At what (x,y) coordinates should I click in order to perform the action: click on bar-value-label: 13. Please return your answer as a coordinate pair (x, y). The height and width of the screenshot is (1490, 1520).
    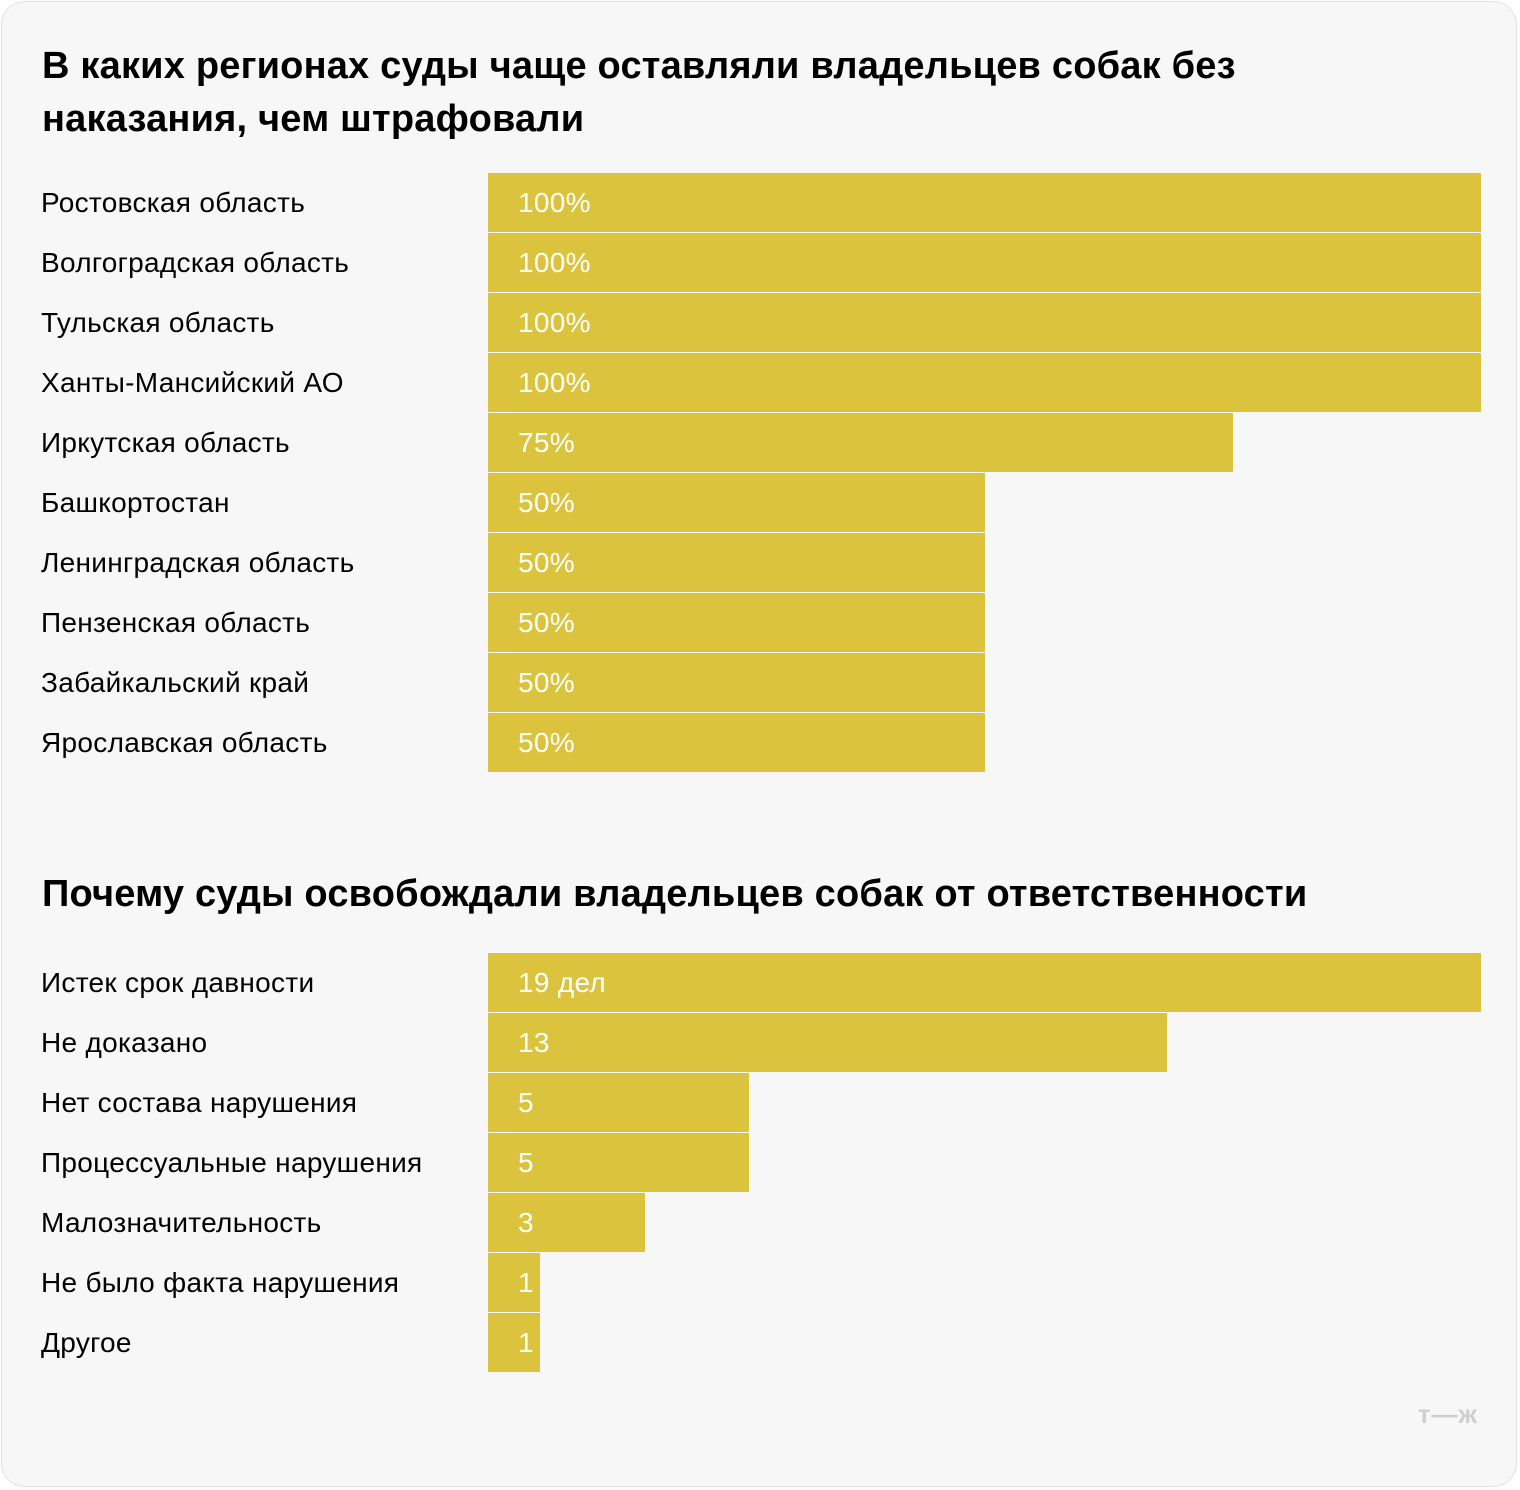
    Looking at the image, I should click on (534, 1042).